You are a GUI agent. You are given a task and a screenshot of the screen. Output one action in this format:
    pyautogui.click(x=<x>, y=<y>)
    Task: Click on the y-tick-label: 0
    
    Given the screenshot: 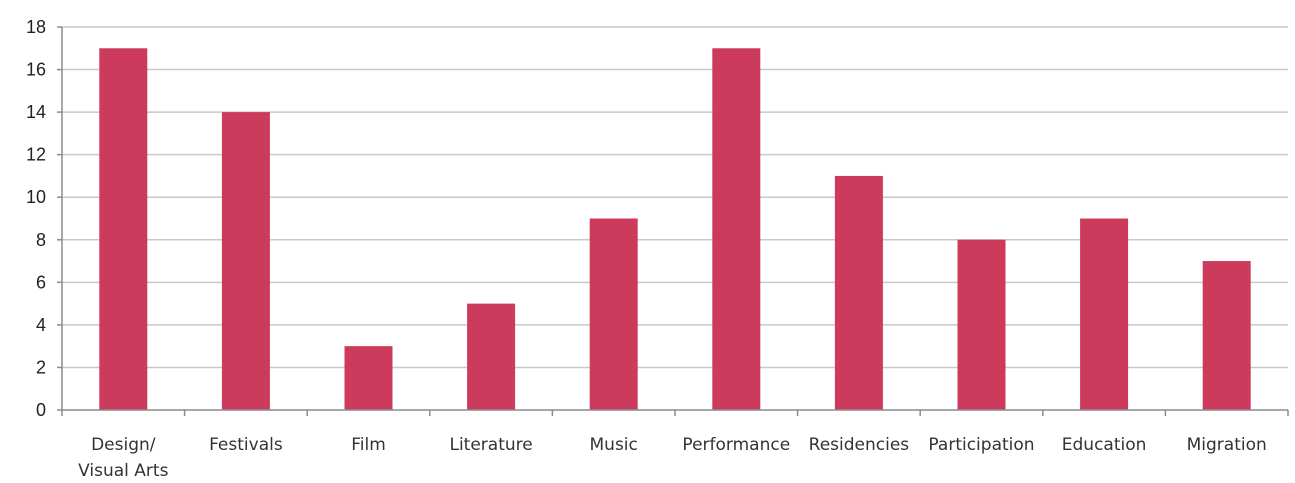 What is the action you would take?
    pyautogui.click(x=41, y=410)
    